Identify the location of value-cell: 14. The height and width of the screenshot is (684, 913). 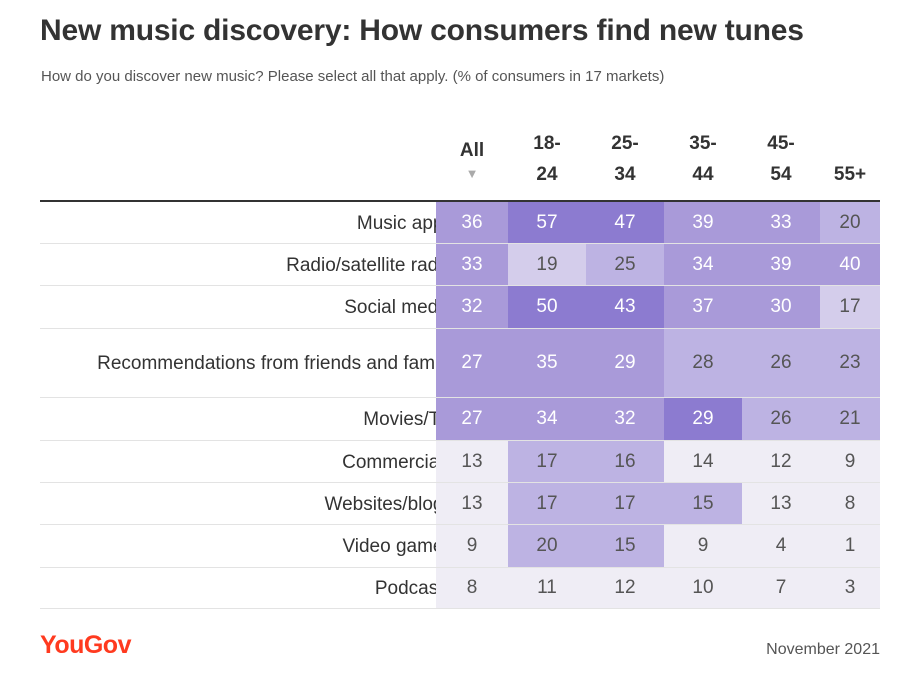
(703, 461).